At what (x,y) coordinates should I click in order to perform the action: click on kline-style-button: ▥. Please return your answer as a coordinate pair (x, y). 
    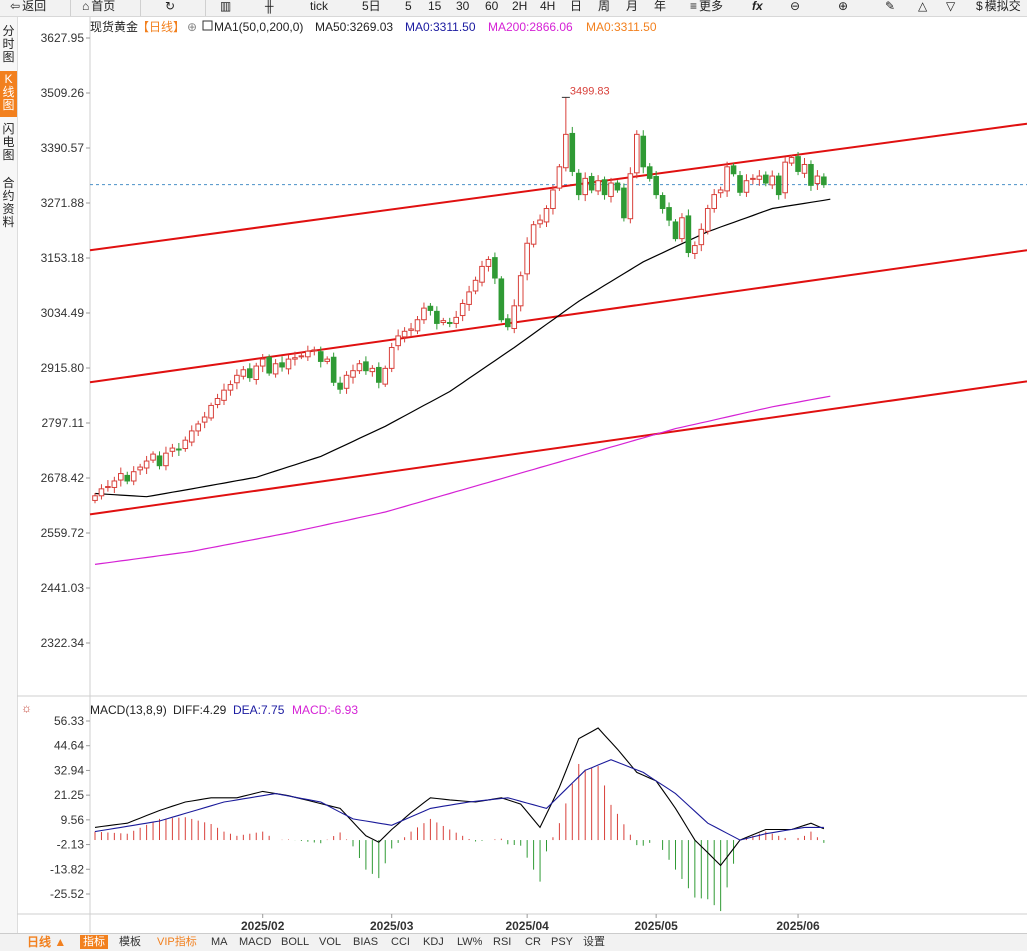
    Looking at the image, I should click on (225, 8).